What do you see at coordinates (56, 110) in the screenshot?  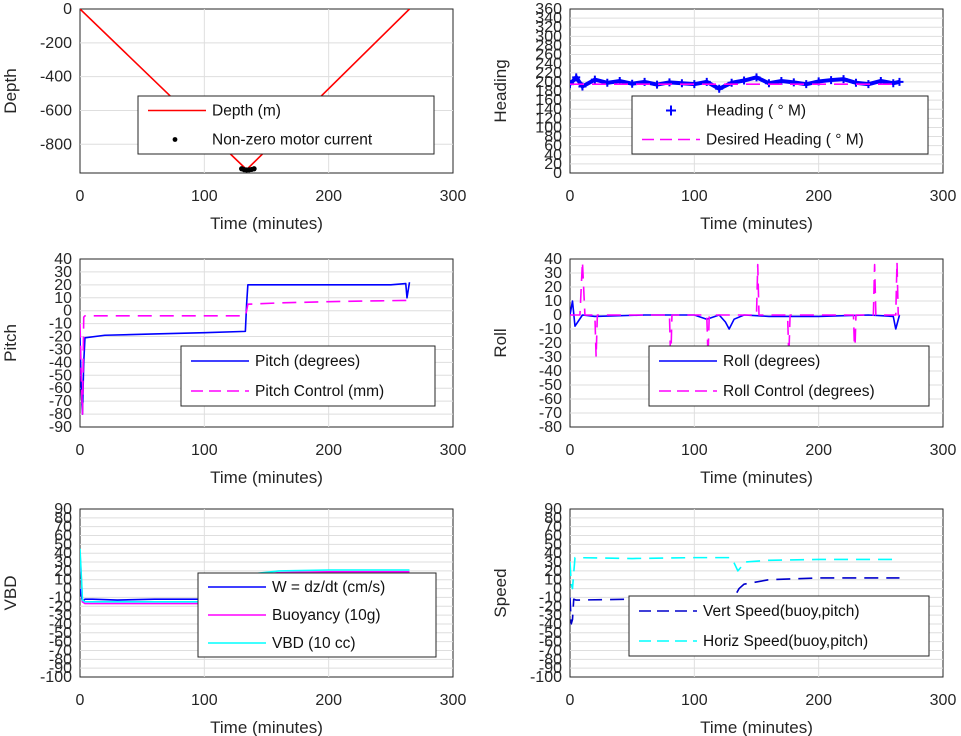 I see `y-tick-label: -600` at bounding box center [56, 110].